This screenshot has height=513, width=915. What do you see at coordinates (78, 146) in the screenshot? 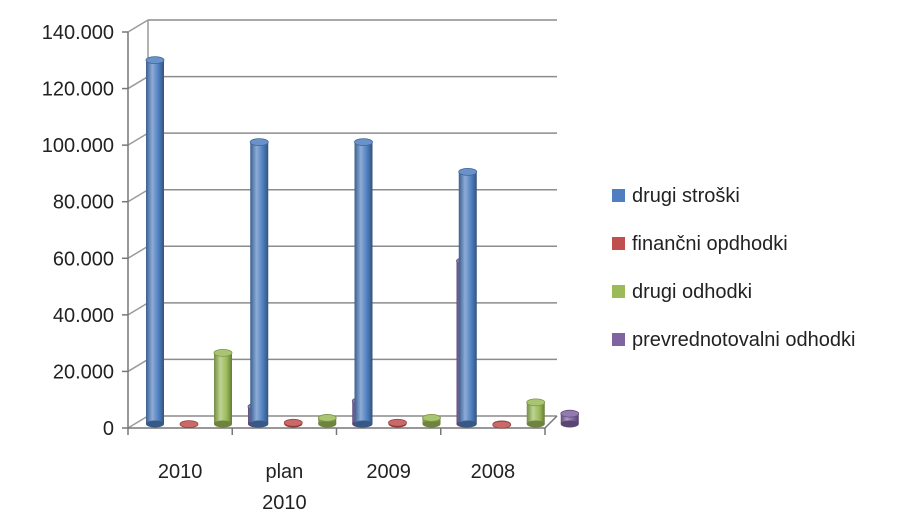
I see `y-tick-label: 100.000` at bounding box center [78, 146].